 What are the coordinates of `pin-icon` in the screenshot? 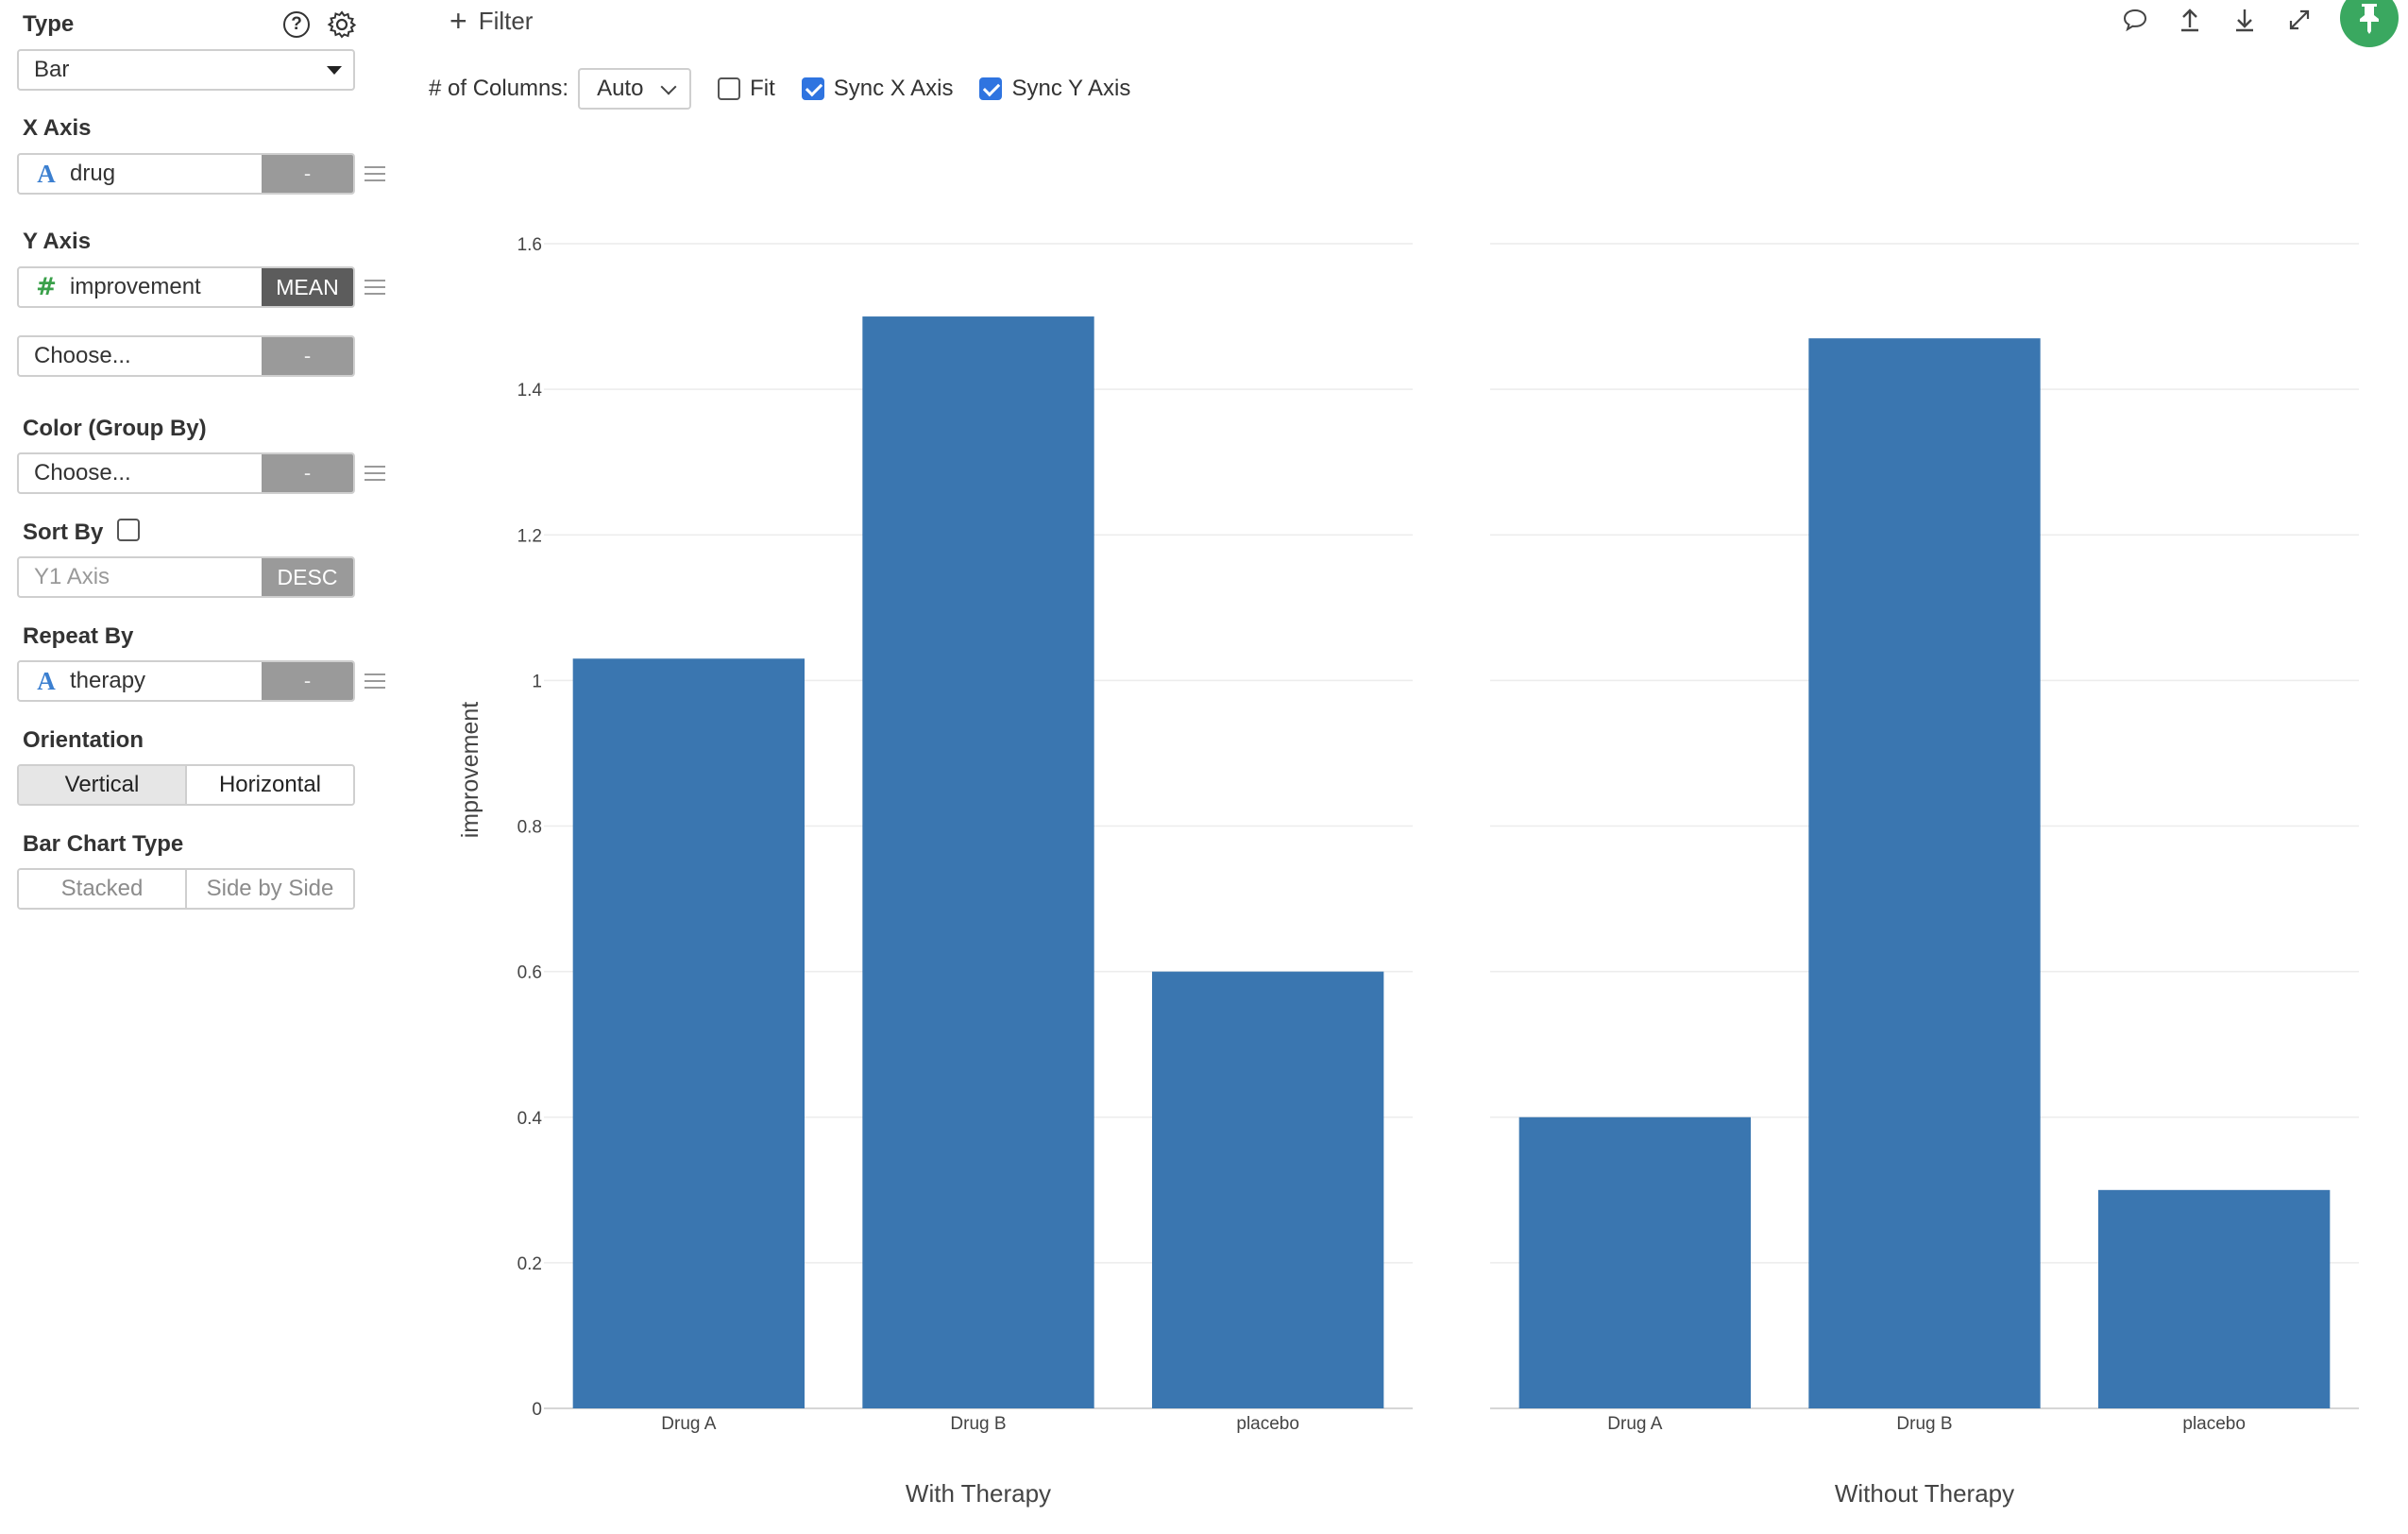 It's located at (2369, 19).